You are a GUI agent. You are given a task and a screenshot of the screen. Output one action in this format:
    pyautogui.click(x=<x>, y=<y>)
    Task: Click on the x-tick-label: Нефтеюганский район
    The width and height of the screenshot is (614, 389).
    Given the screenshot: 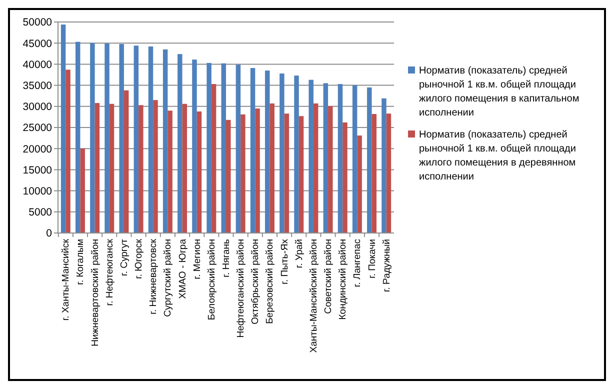 What is the action you would take?
    pyautogui.click(x=241, y=288)
    